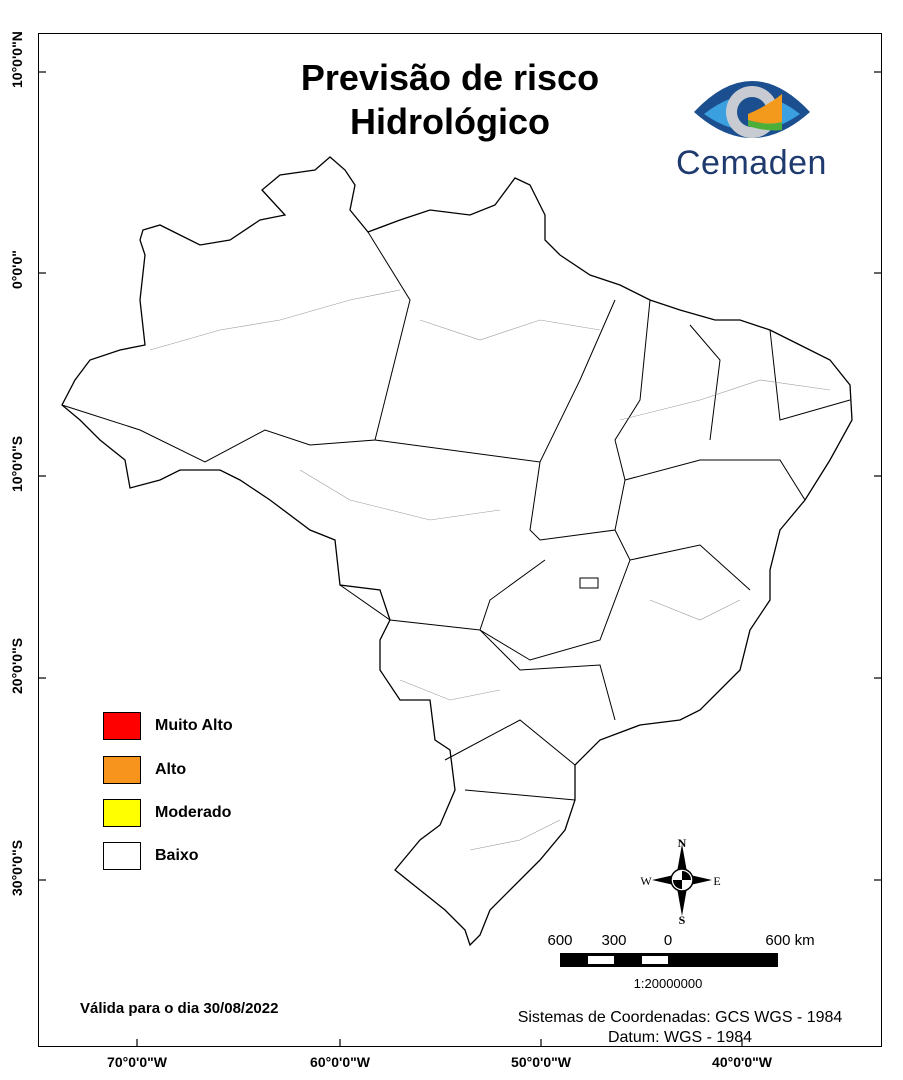 The image size is (903, 1080). What do you see at coordinates (137, 1062) in the screenshot?
I see `lon-label: 70°0'0"W` at bounding box center [137, 1062].